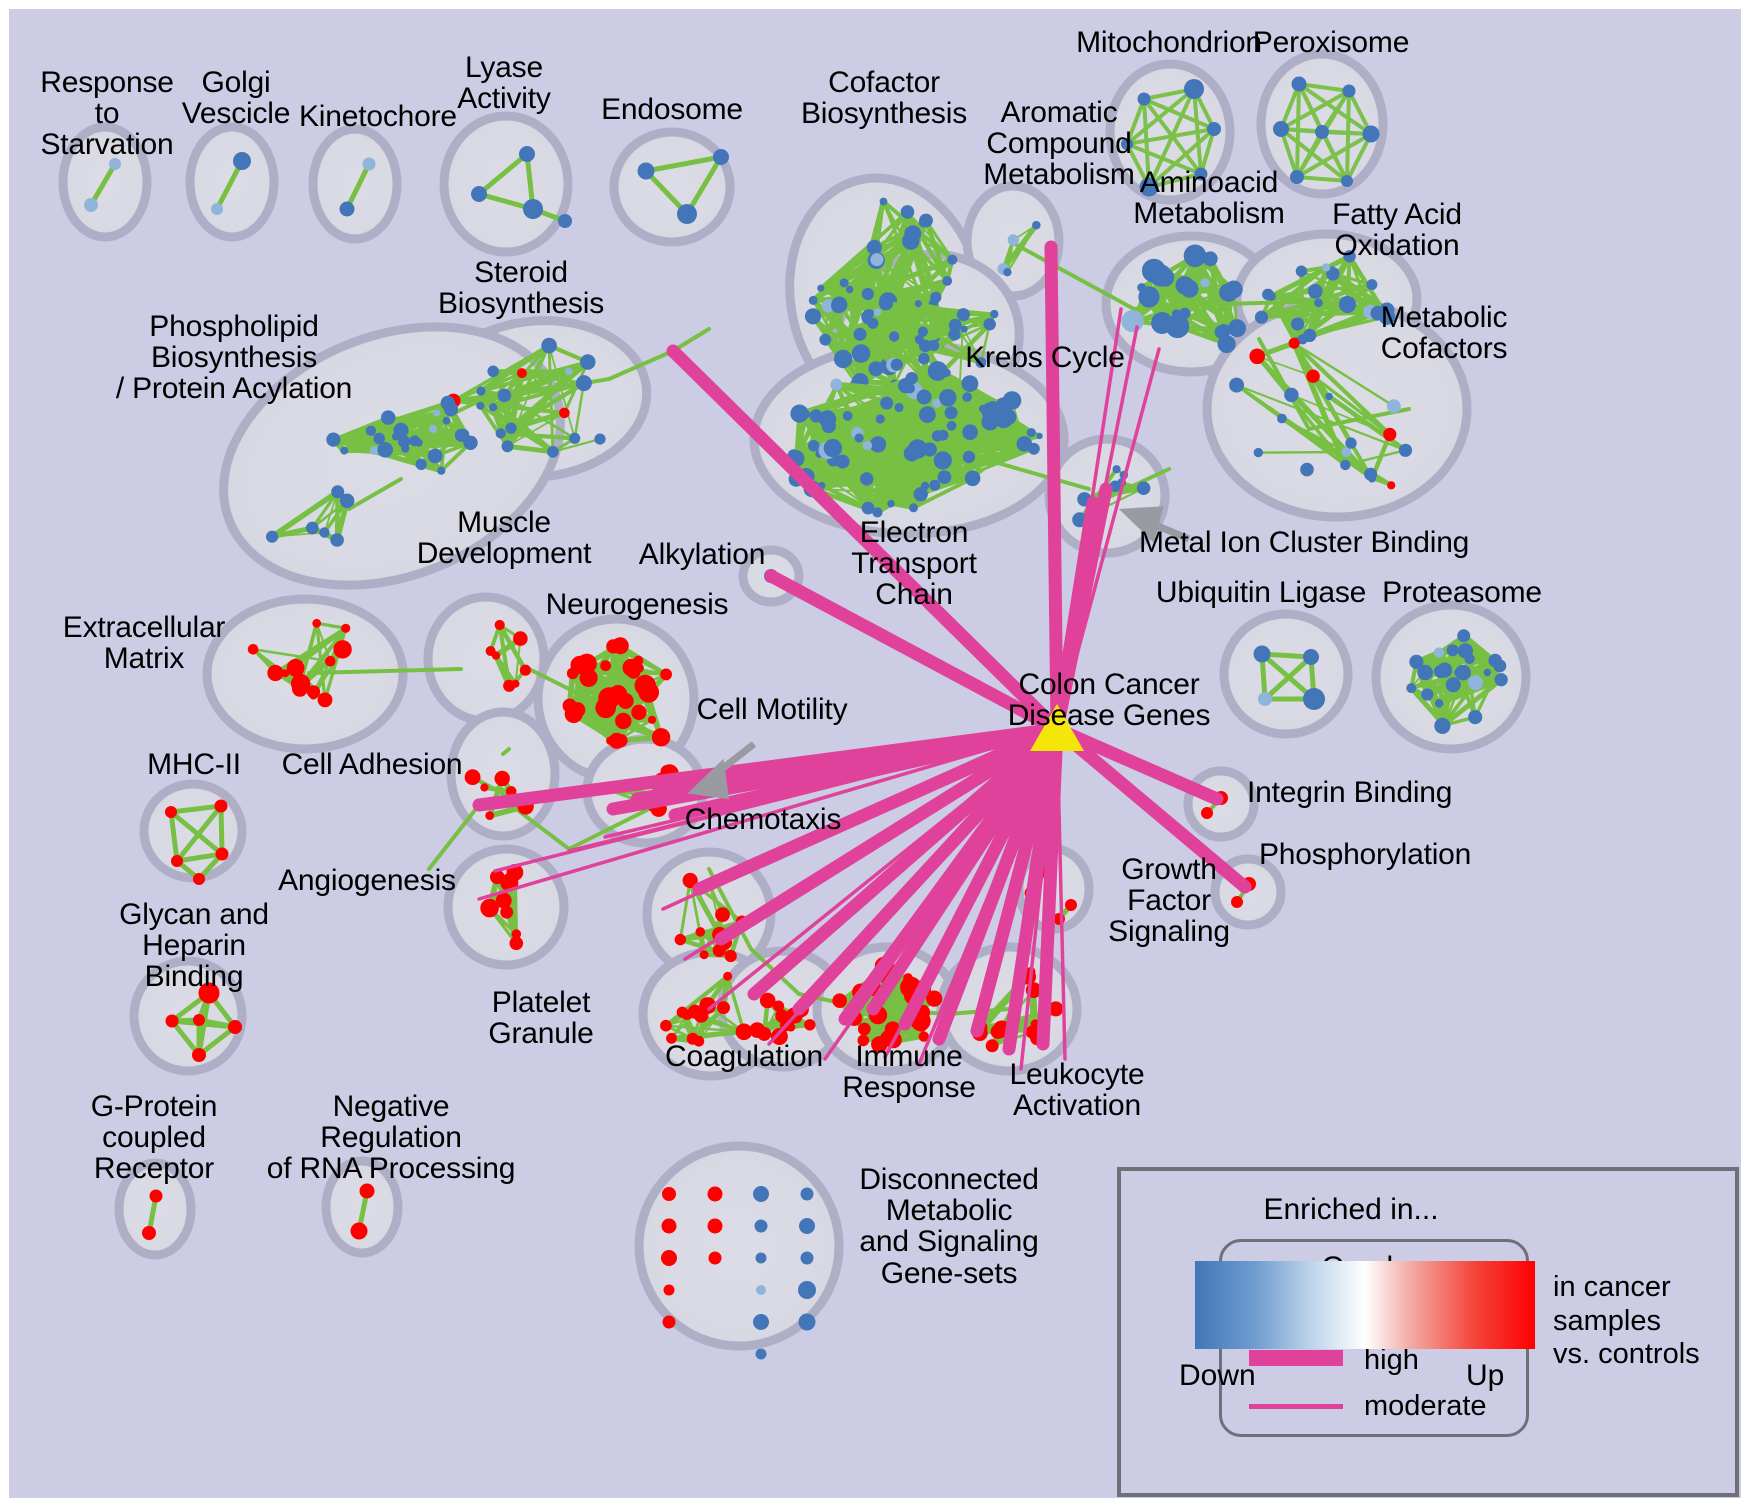  Describe the element at coordinates (939, 653) in the screenshot. I see `label-pointer-arrows` at that location.